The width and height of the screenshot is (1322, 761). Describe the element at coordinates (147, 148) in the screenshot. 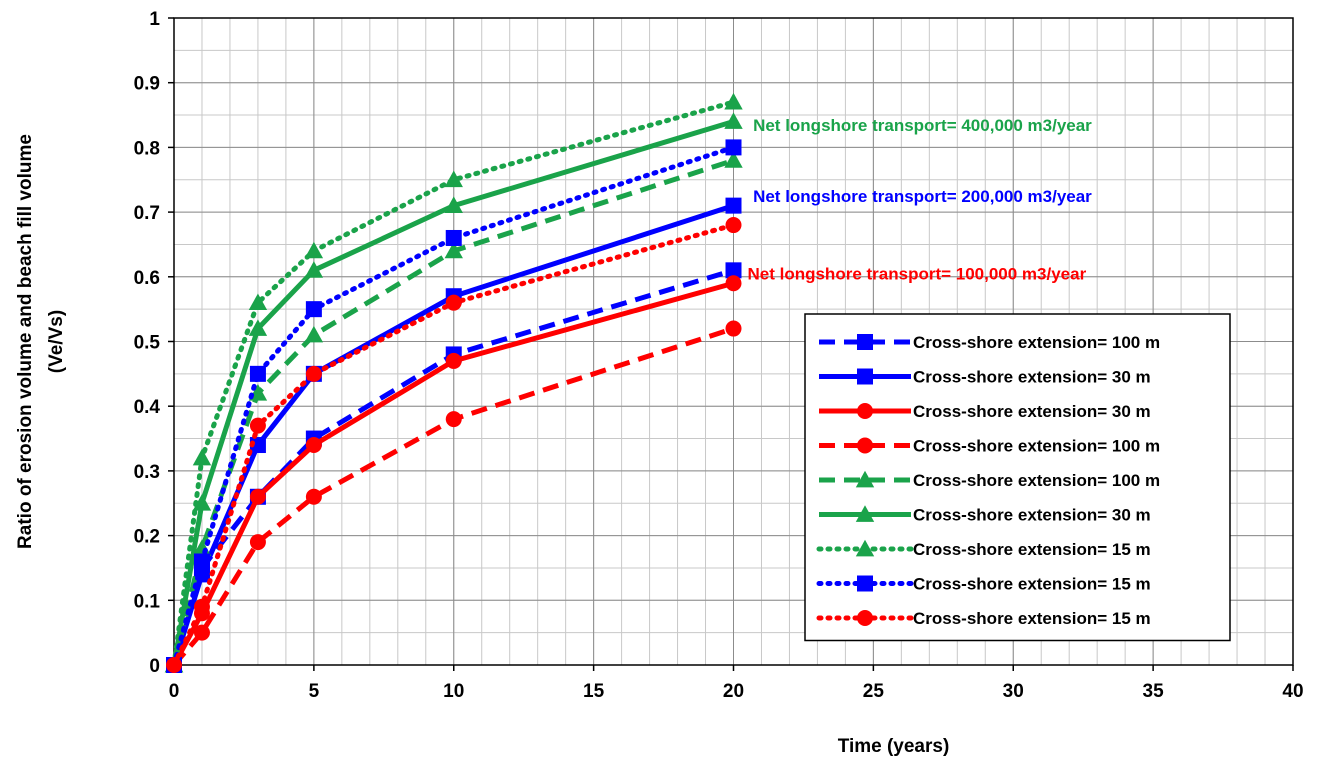

I see `y-tick-label: 0.8` at that location.